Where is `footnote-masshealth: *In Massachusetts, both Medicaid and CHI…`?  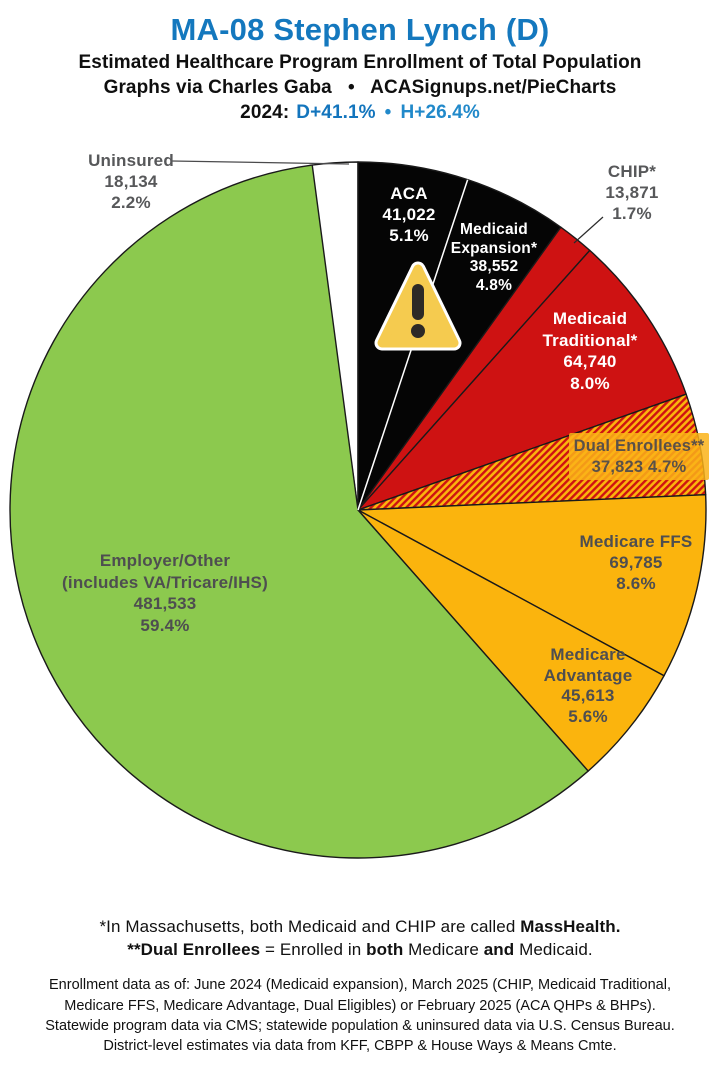
footnote-masshealth: *In Massachusetts, both Medicaid and CHI… is located at coordinates (360, 926).